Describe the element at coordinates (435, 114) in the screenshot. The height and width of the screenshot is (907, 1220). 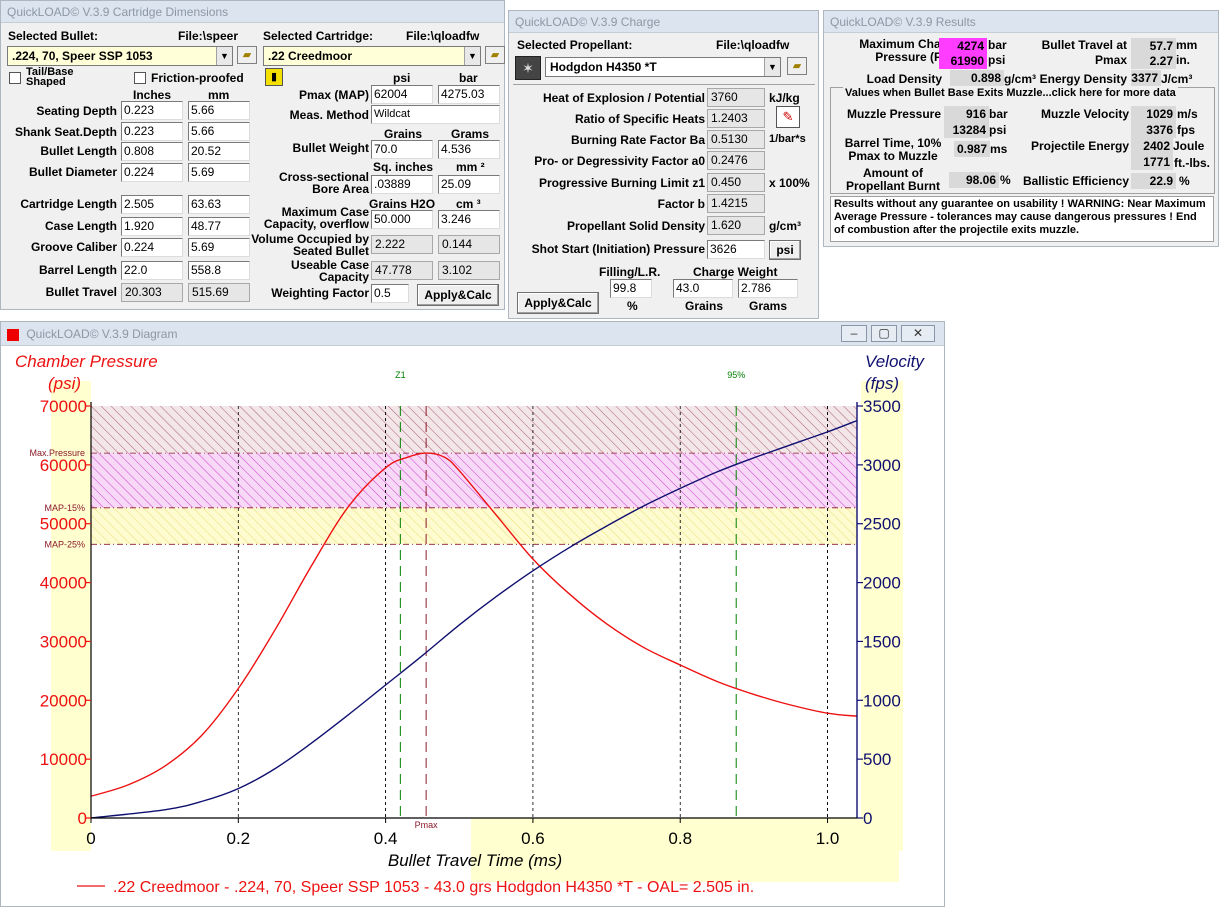
I see `meas-method-input: Wildcat` at that location.